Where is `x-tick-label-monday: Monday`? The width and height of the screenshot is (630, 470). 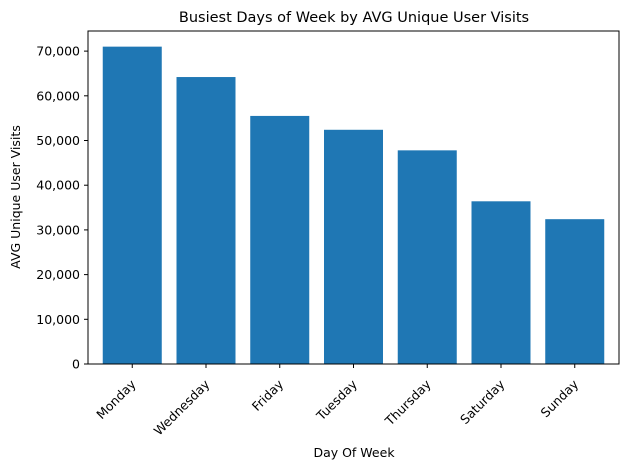
x-tick-label-monday: Monday is located at coordinates (116, 399).